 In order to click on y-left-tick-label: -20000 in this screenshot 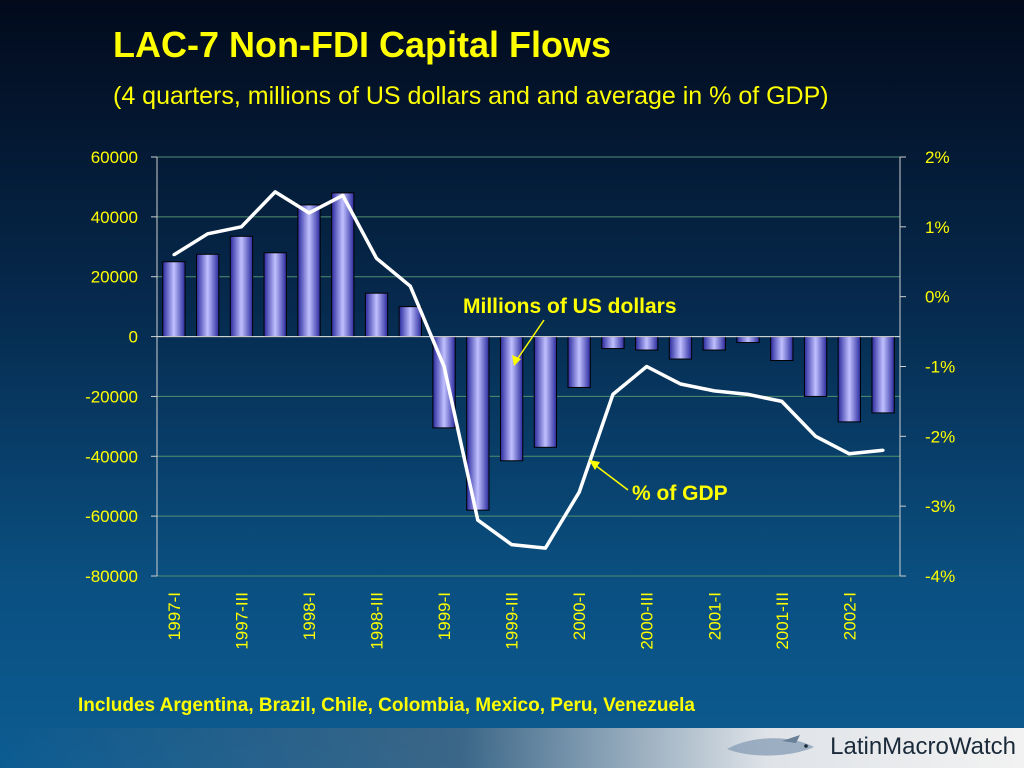, I will do `click(111, 396)`.